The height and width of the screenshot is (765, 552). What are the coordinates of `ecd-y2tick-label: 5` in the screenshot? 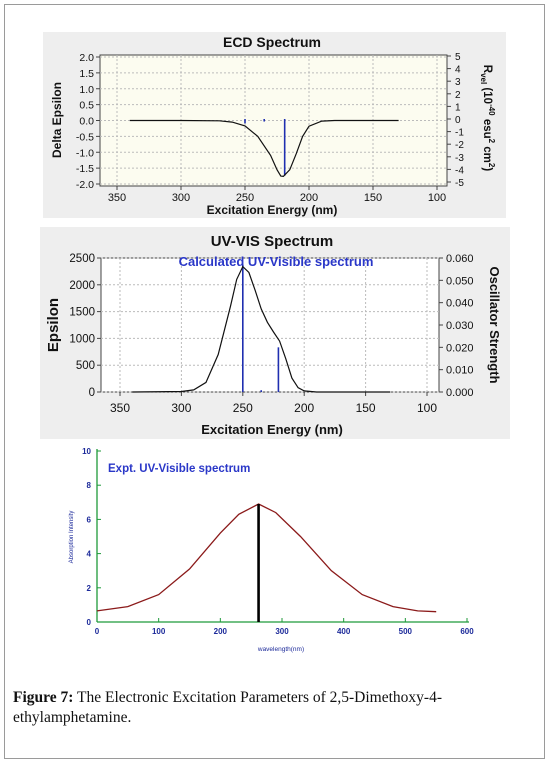 It's located at (458, 57).